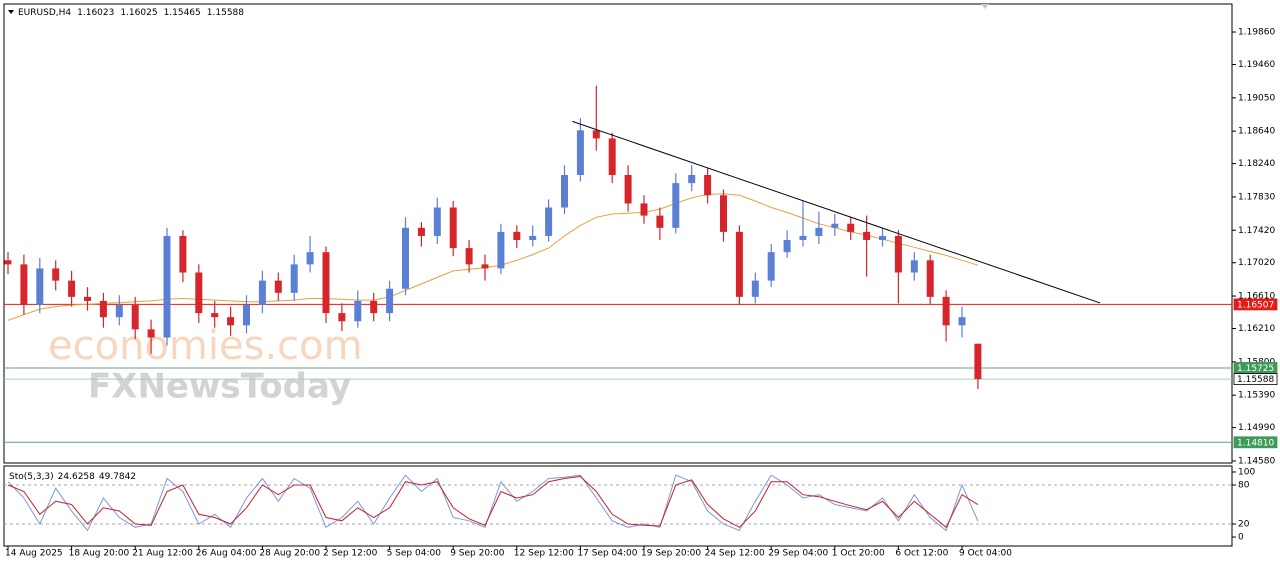 This screenshot has width=1280, height=567. I want to click on x-tick-label: 29 Sep 04:00, so click(798, 554).